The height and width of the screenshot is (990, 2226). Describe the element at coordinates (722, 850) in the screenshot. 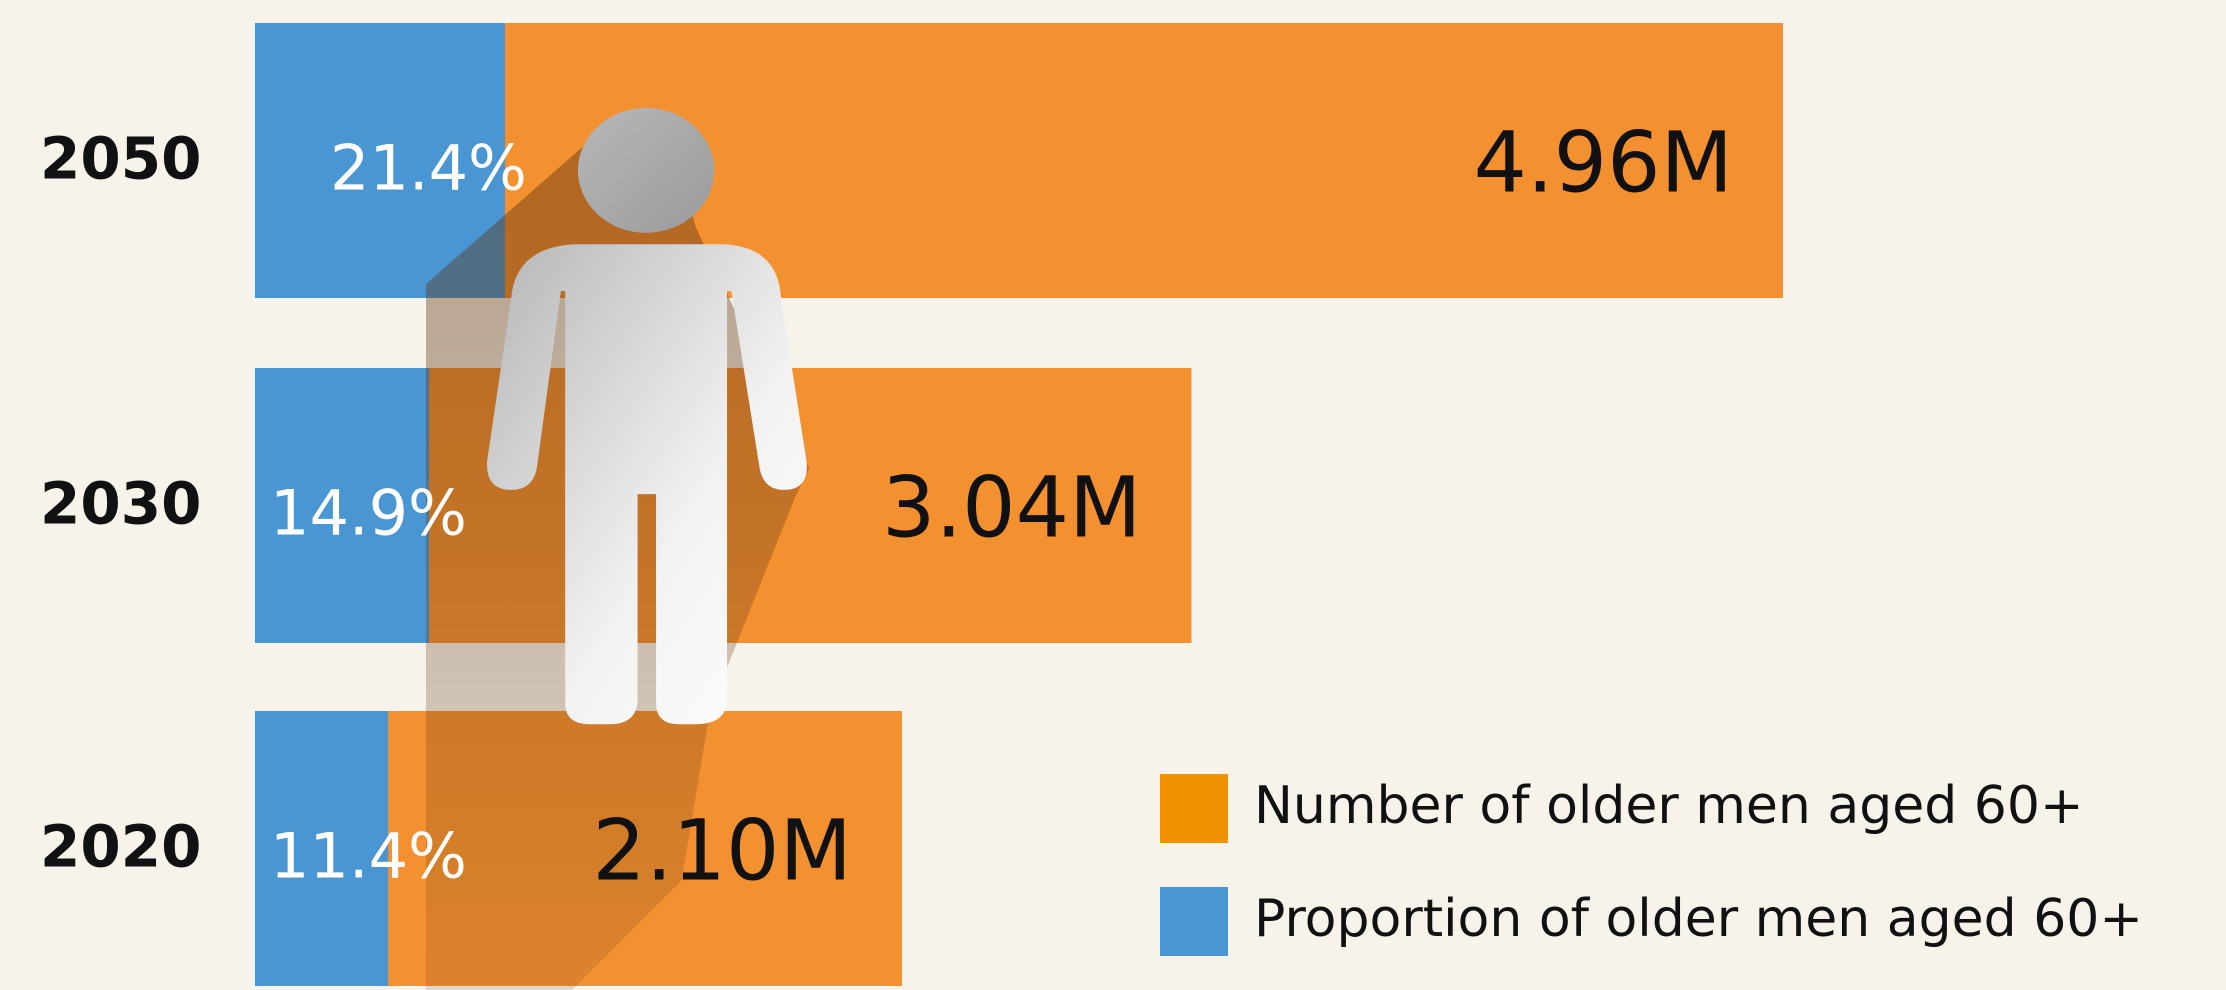

I see `data-label: 2.10M` at that location.